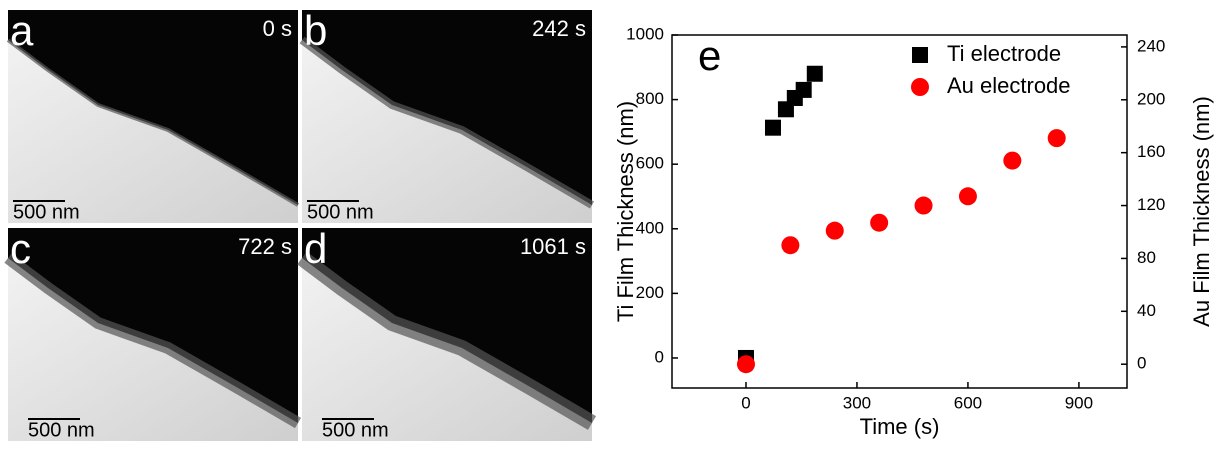 Image resolution: width=1220 pixels, height=453 pixels. I want to click on y-tick-label: 800, so click(650, 98).